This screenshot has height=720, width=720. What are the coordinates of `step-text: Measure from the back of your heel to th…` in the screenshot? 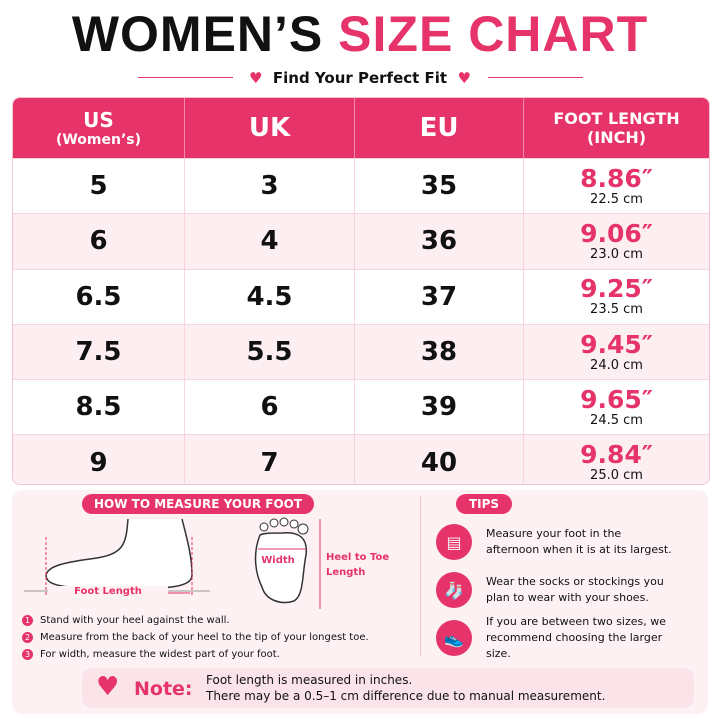 It's located at (204, 637).